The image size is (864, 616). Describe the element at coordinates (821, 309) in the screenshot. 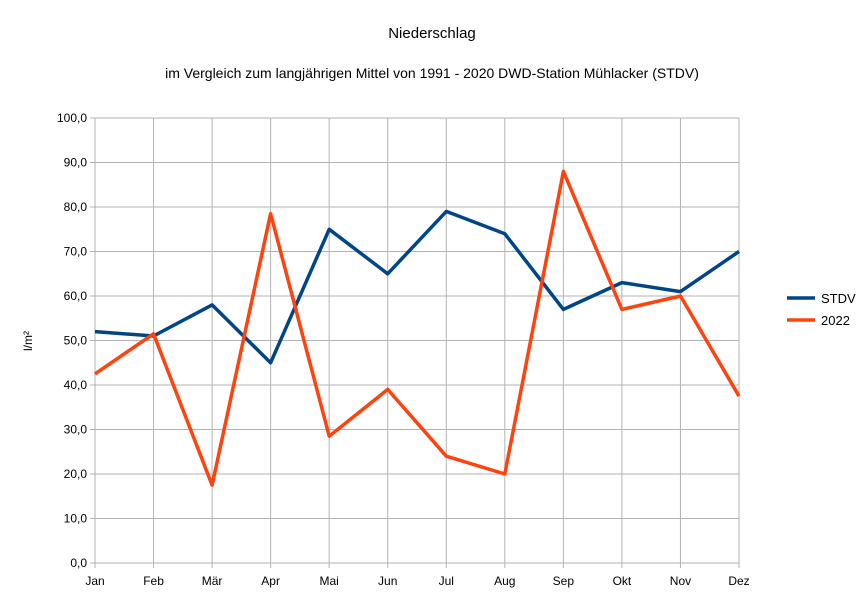

I see `legend: STDV 2022` at that location.